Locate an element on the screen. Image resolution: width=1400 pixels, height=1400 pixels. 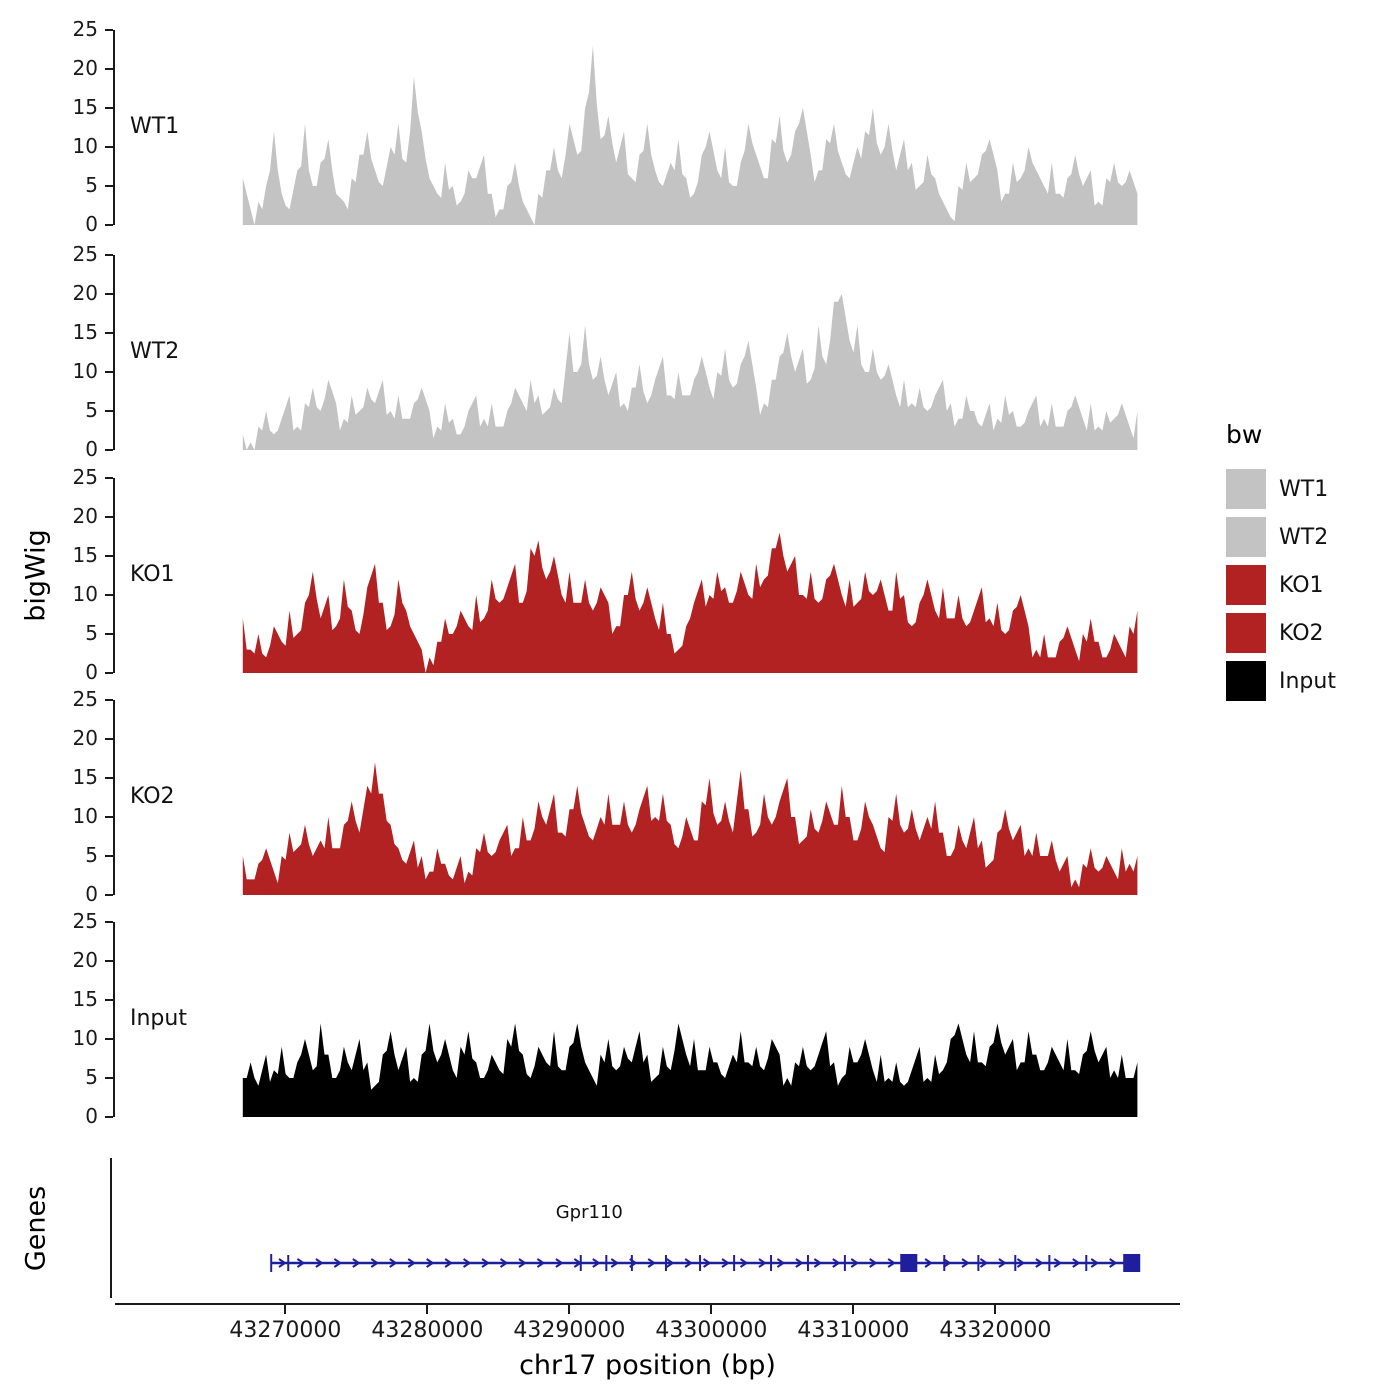
track-panel-wt2: WT2 0 5 10 15 20 25 is located at coordinates (590, 351).